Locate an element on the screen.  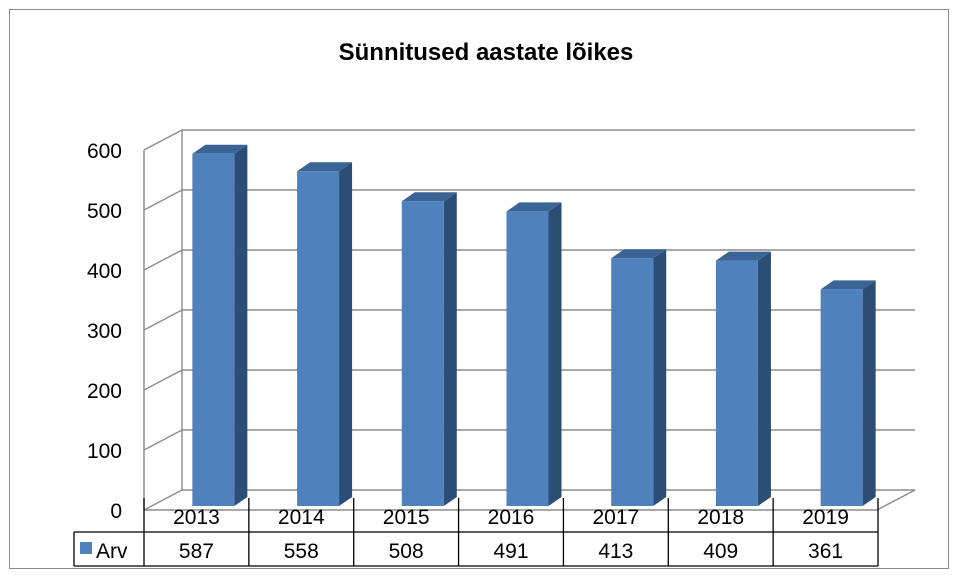
bar-top-2019 is located at coordinates (848, 285).